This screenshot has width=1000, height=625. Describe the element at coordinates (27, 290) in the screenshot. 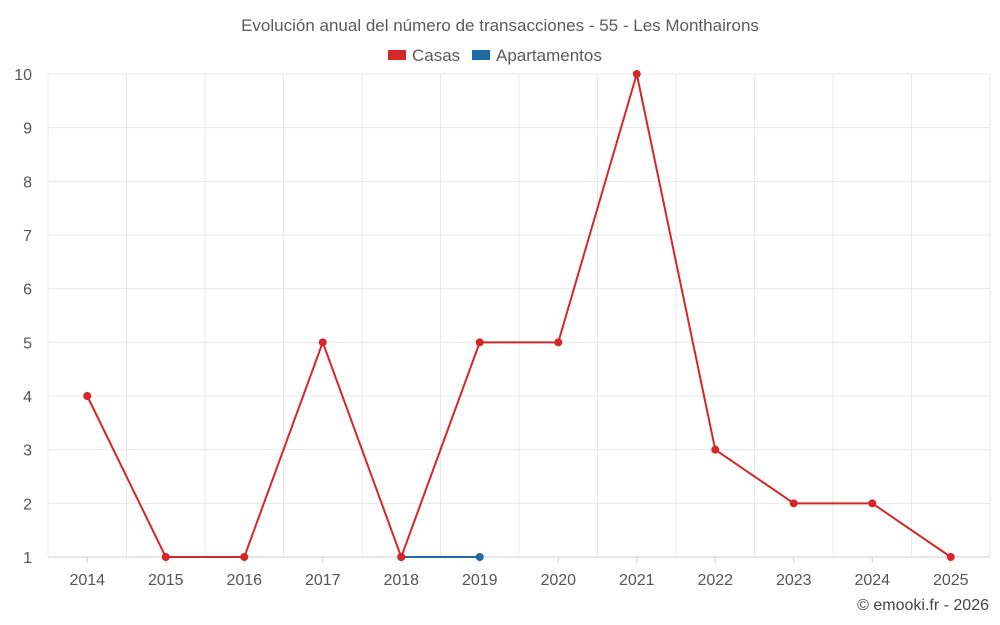

I see `y-tick-label: 6` at that location.